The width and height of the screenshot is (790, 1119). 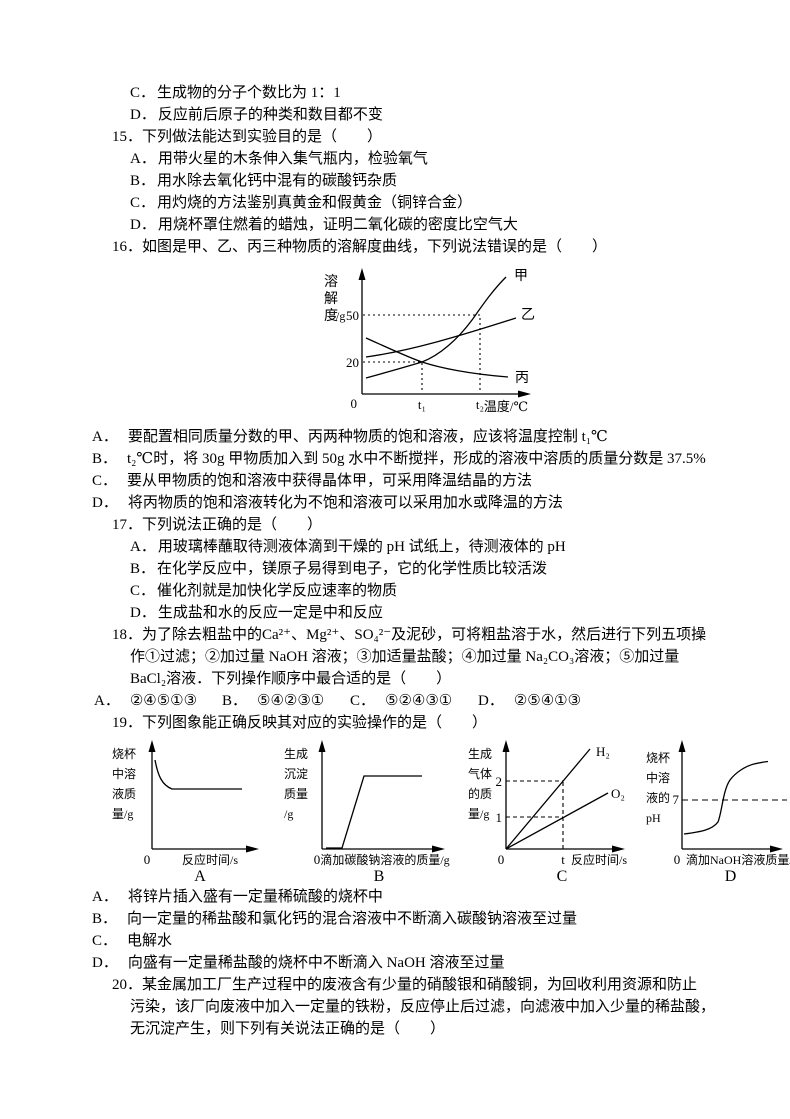 What do you see at coordinates (658, 797) in the screenshot?
I see `ylabel-line-3: 液的` at bounding box center [658, 797].